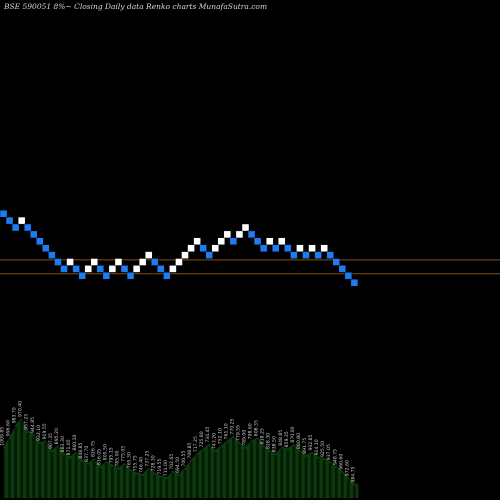  I want to click on volume-label: 725.80, so click(202, 439).